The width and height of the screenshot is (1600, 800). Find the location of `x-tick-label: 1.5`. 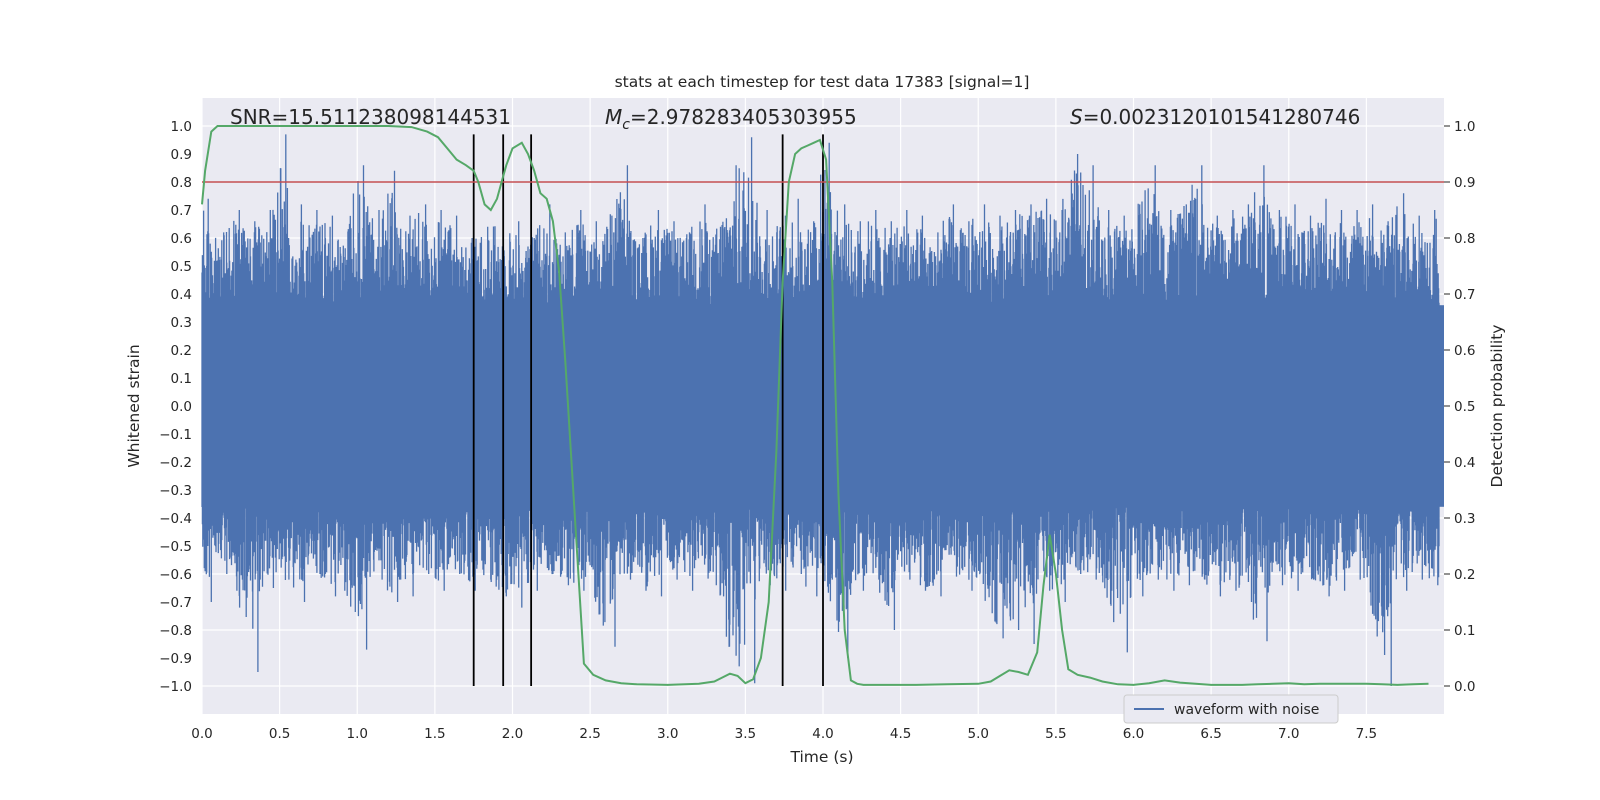

x-tick-label: 1.5 is located at coordinates (434, 734).